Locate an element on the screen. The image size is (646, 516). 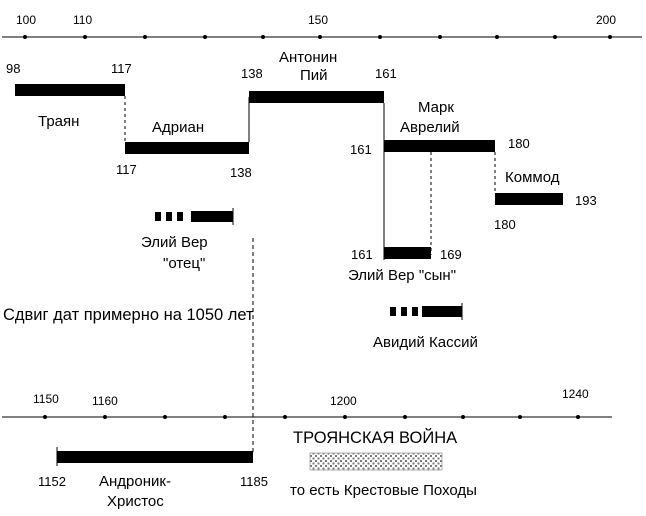
bottom-axis: 1150 1160 1200 1240 is located at coordinates (307, 403).